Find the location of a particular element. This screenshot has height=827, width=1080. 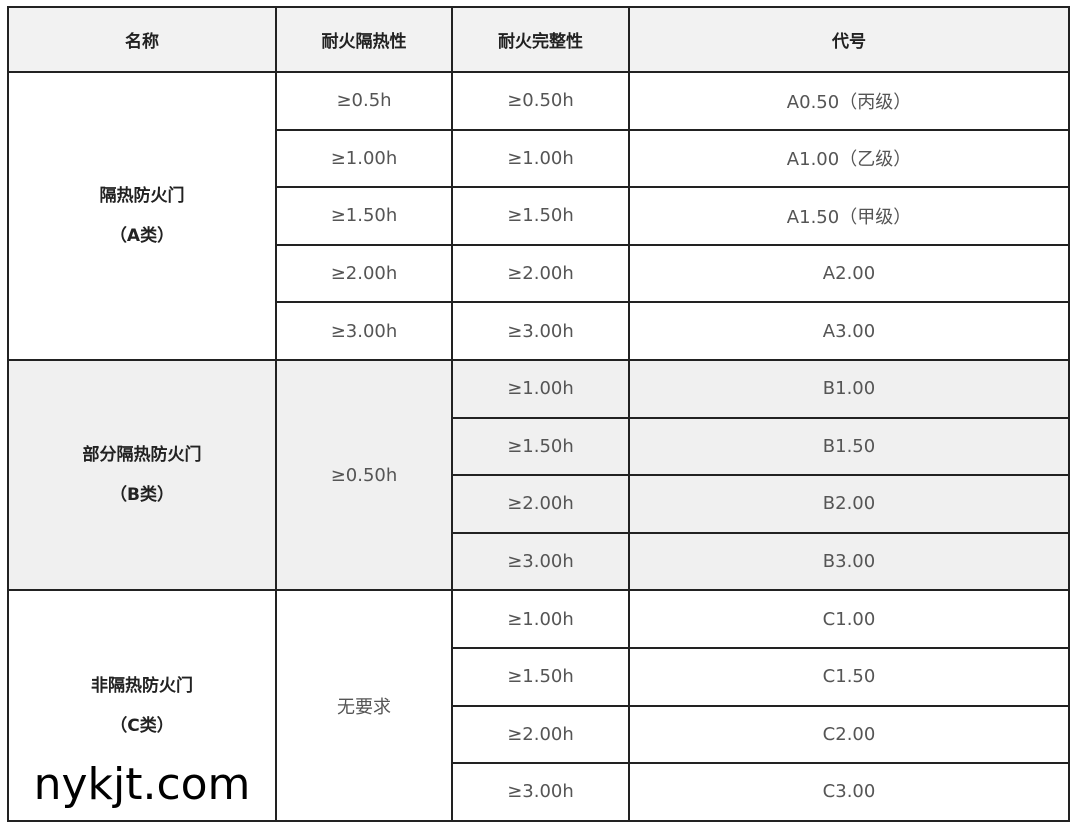

insulation-cell: 无要求 is located at coordinates (364, 705).